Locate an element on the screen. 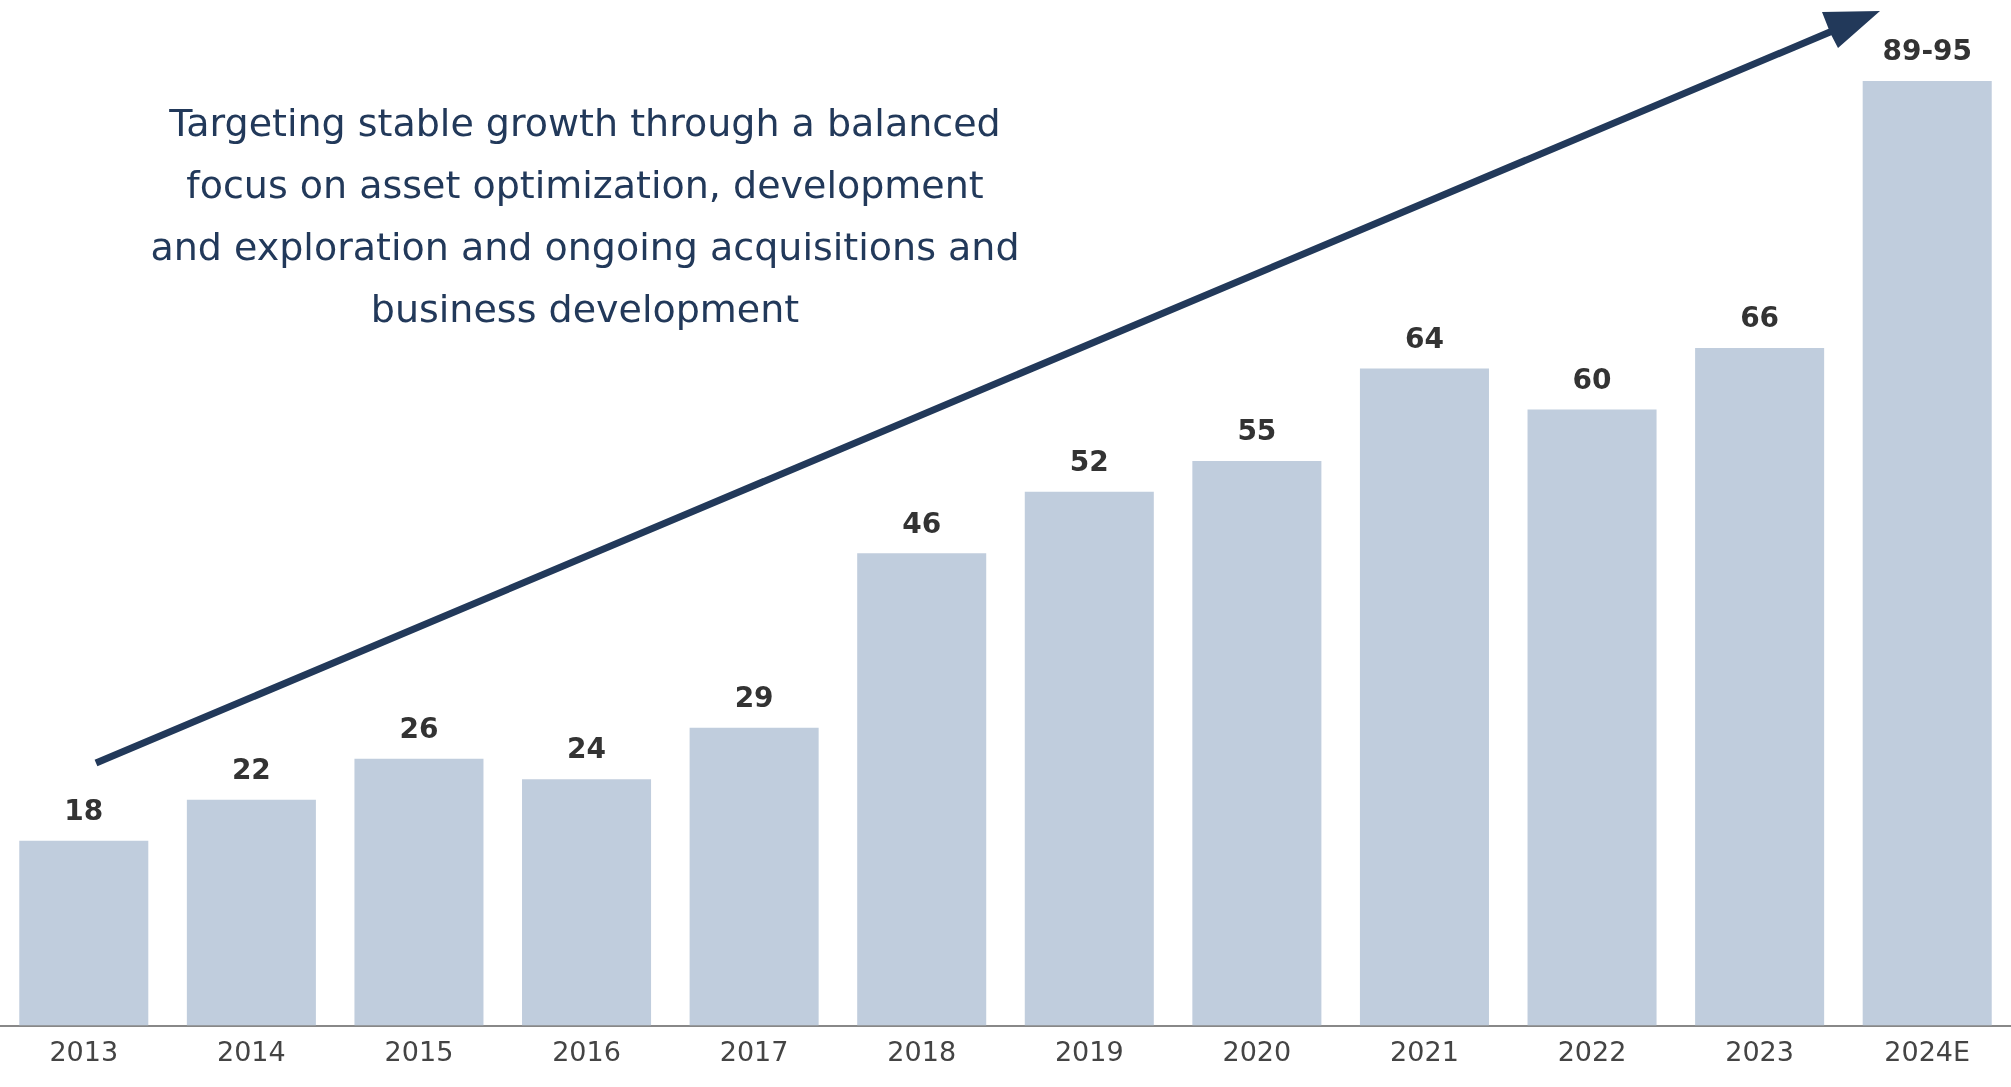  x-tick-label: 2019 is located at coordinates (1089, 1051).